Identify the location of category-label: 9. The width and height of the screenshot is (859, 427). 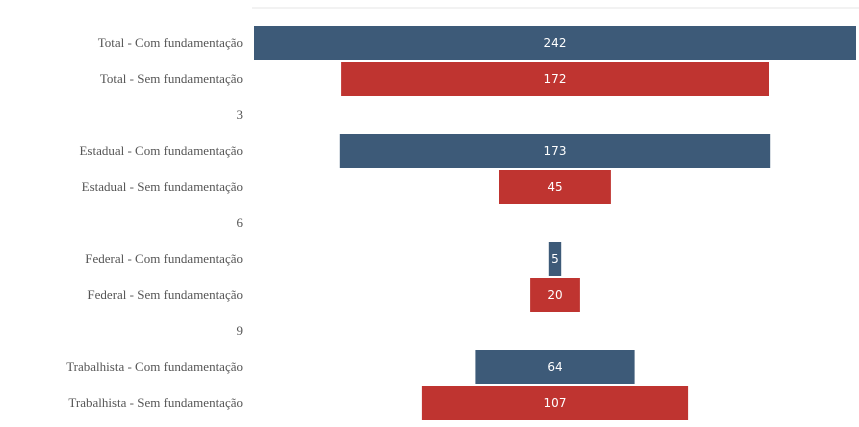
(240, 330).